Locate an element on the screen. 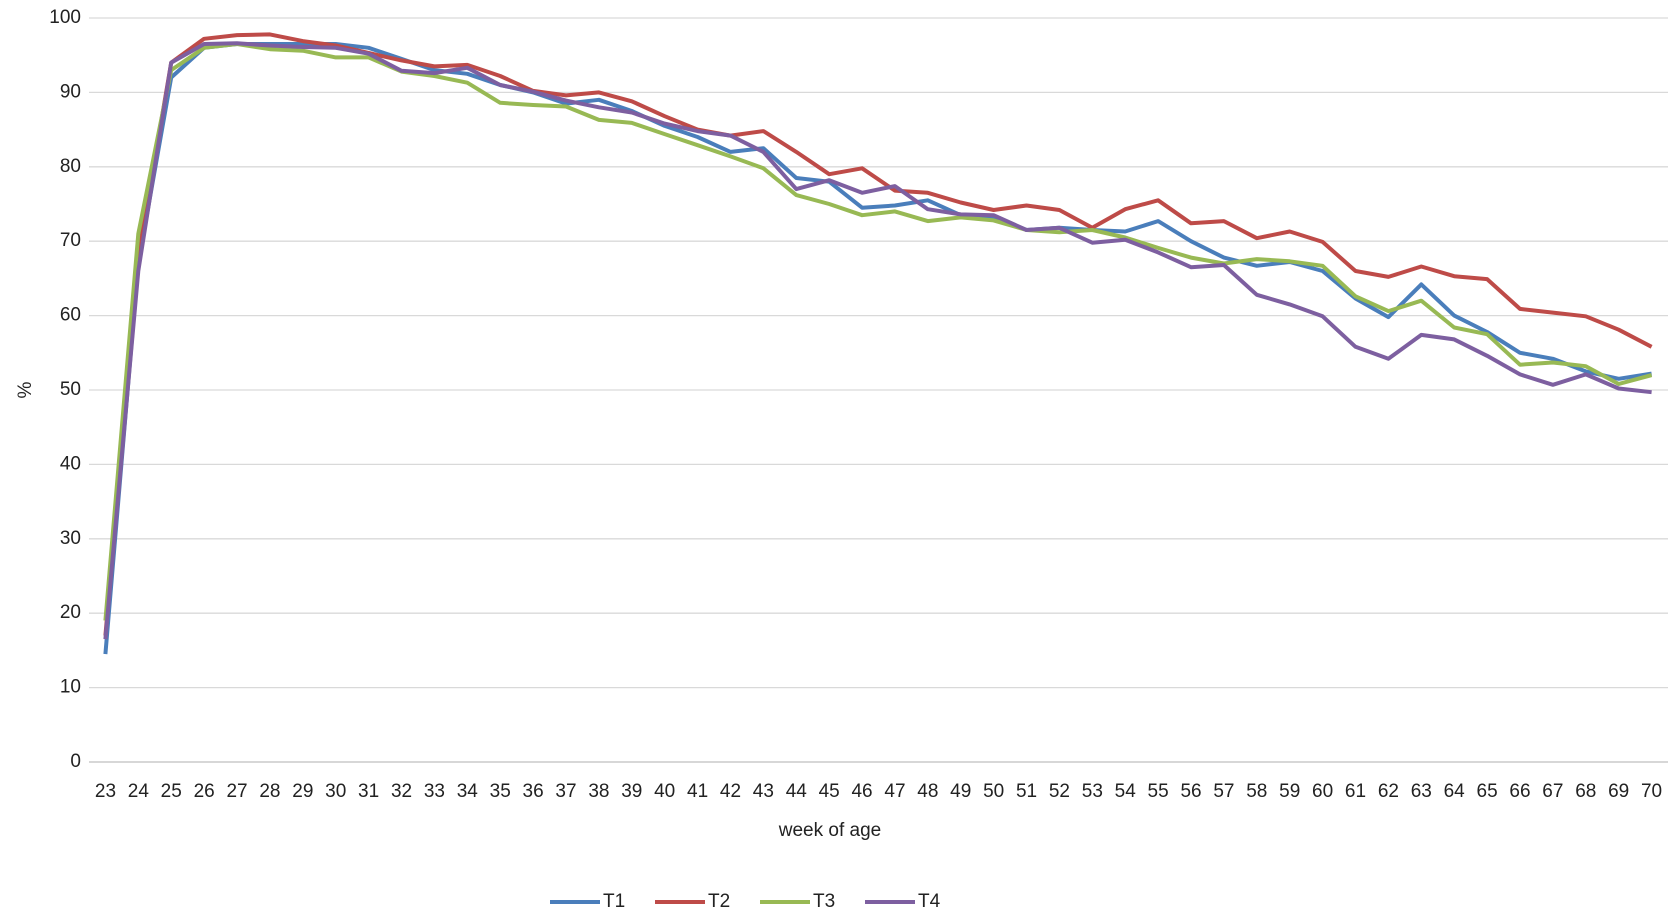 The image size is (1680, 917). x-tick-label: 41 is located at coordinates (697, 791).